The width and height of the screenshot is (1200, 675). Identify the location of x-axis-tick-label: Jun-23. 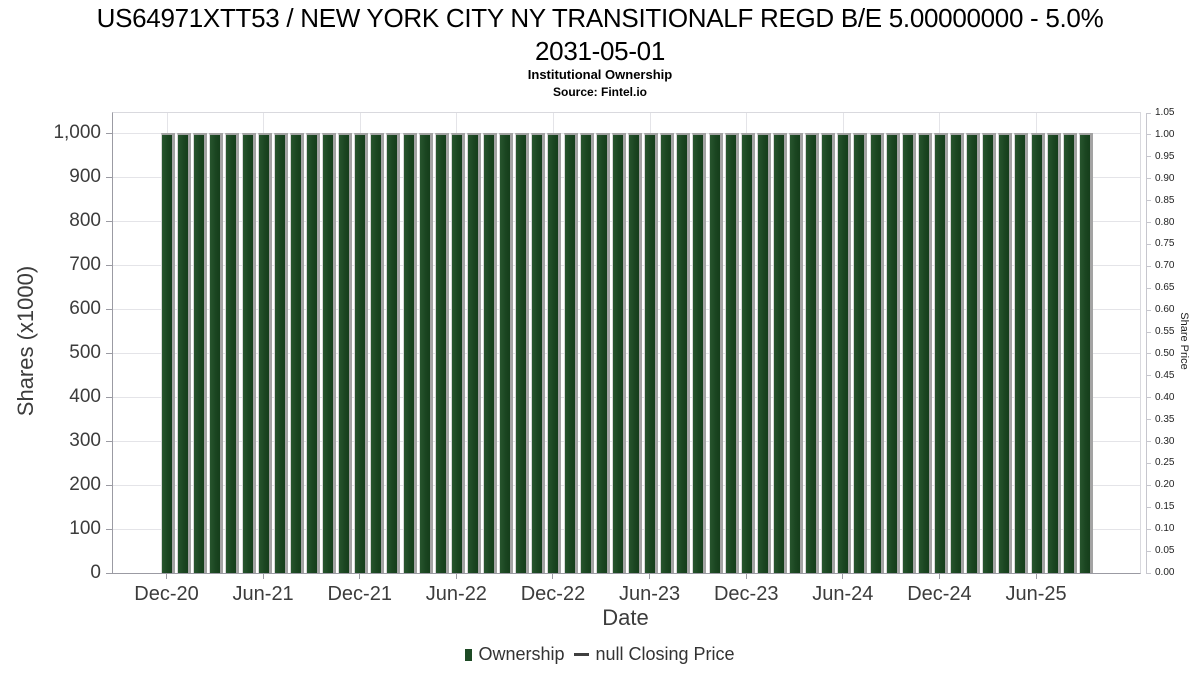
(650, 594).